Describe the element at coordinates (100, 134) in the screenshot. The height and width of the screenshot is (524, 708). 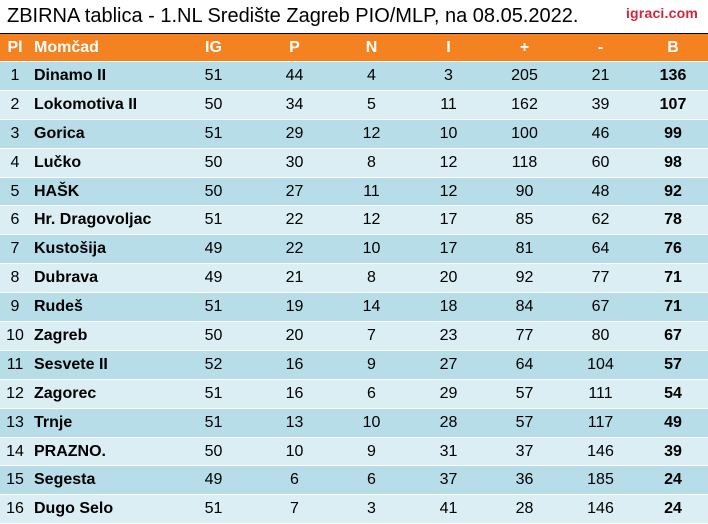
I see `cell-team: Gorica` at that location.